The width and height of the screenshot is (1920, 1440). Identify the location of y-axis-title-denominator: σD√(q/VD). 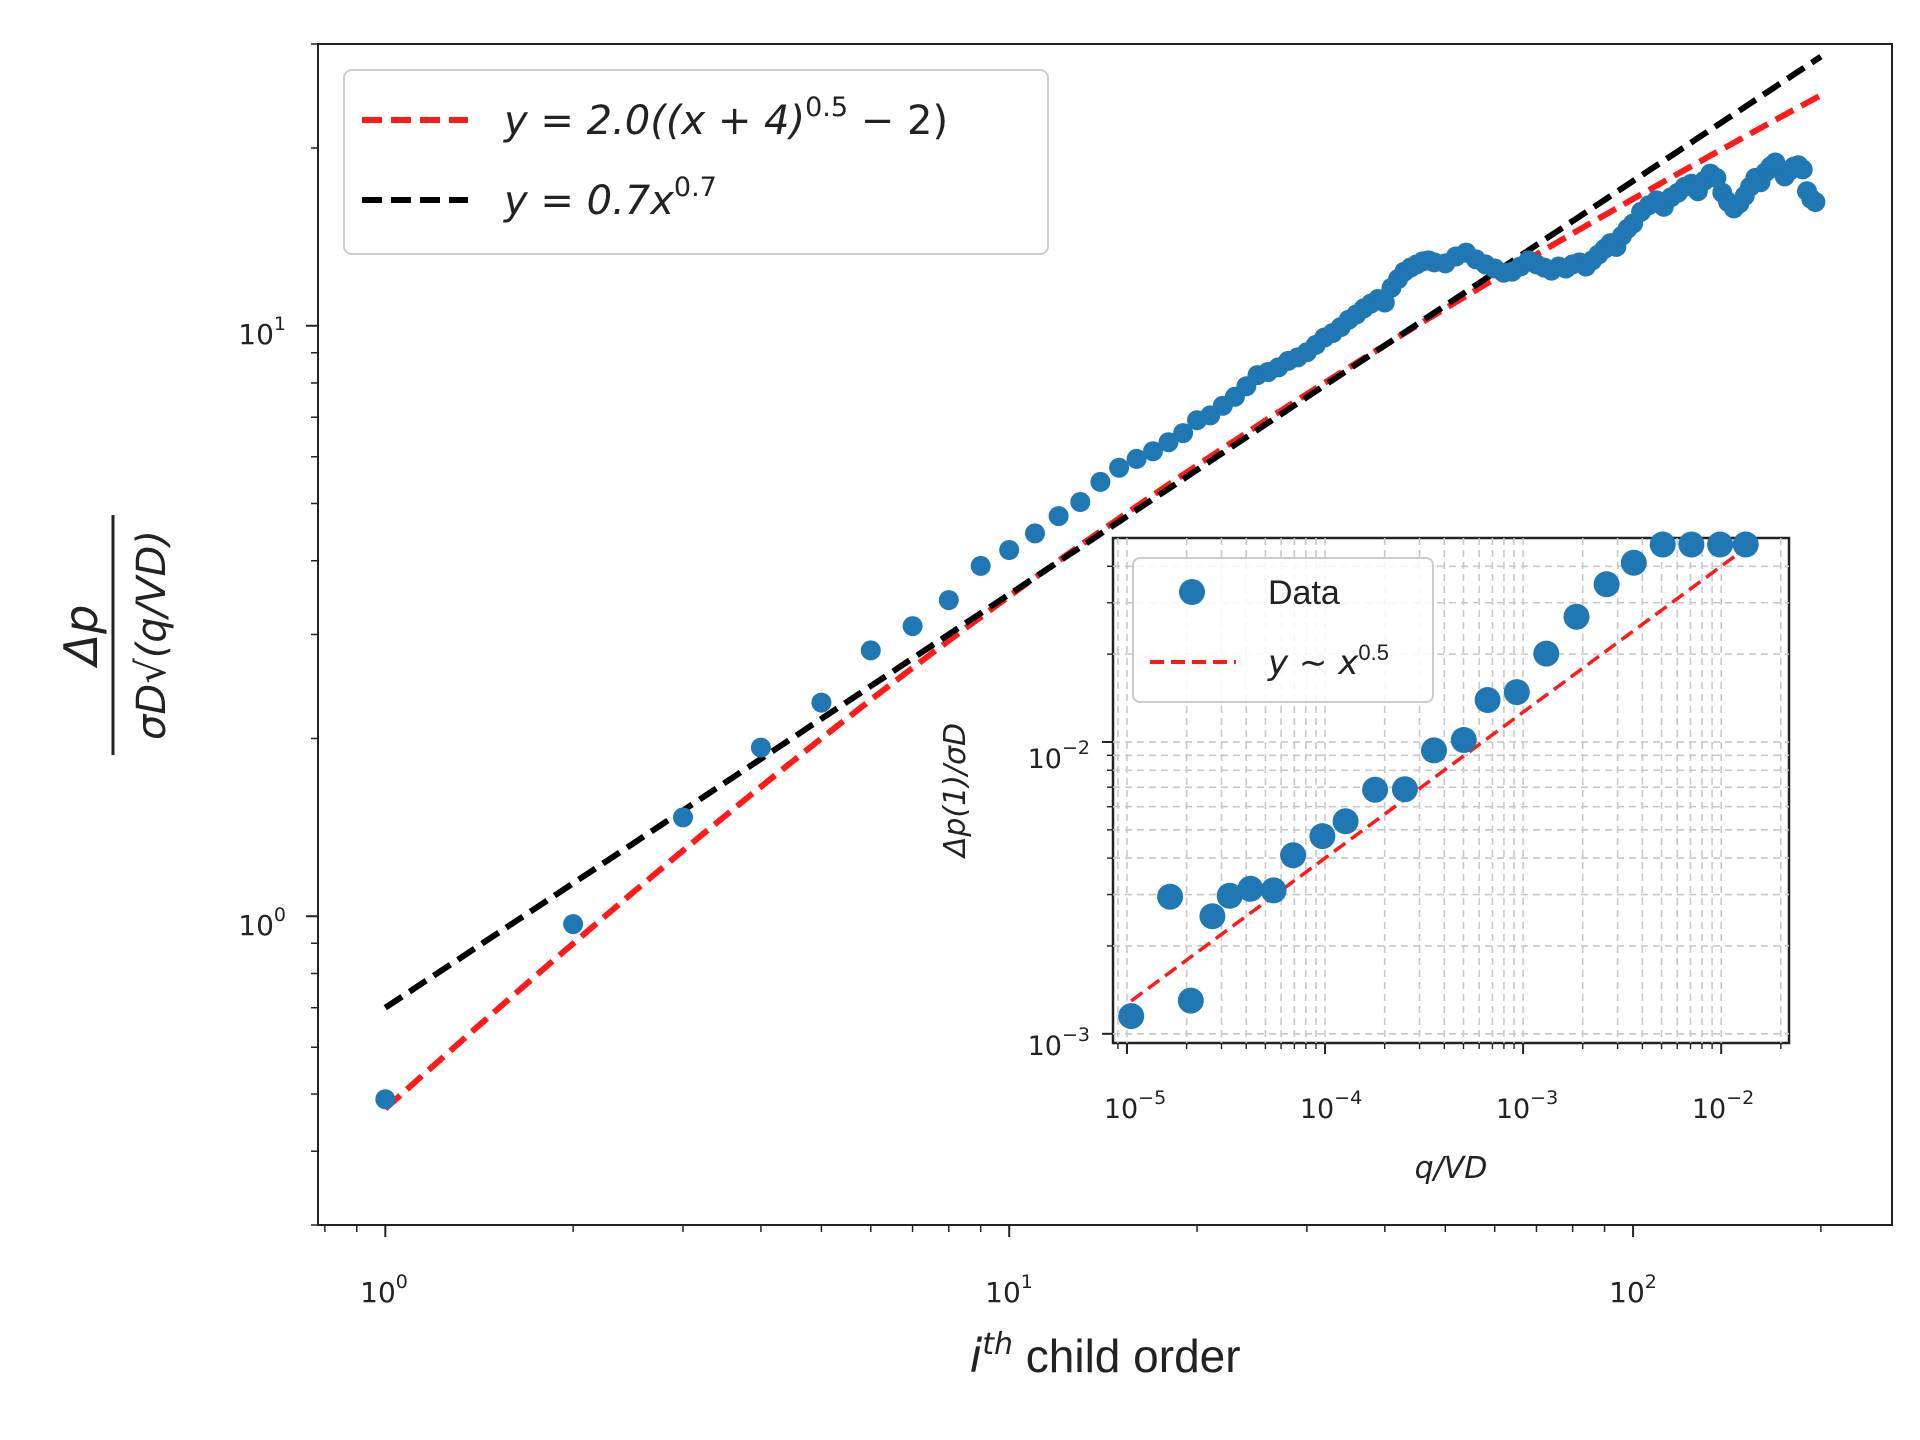
(152, 635).